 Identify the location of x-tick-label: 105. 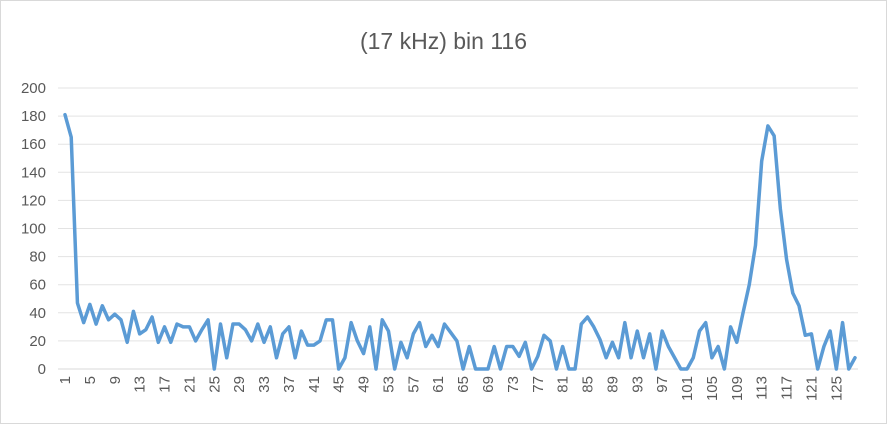
(712, 388).